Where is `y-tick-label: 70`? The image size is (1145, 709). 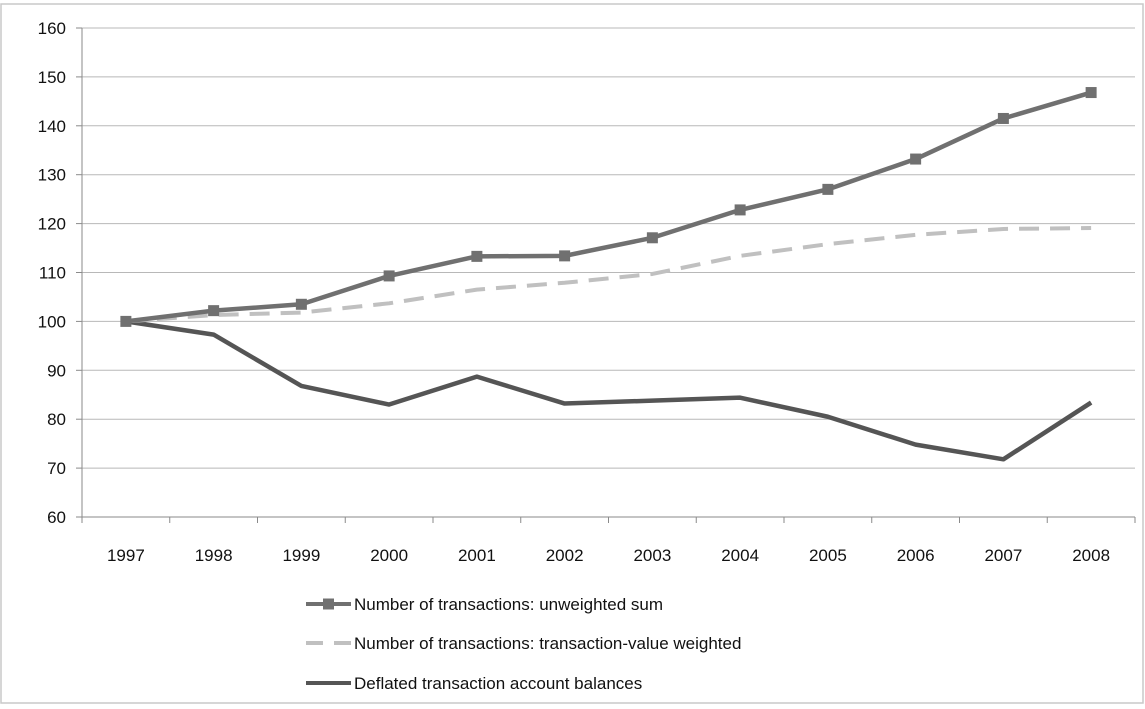 y-tick-label: 70 is located at coordinates (56, 468).